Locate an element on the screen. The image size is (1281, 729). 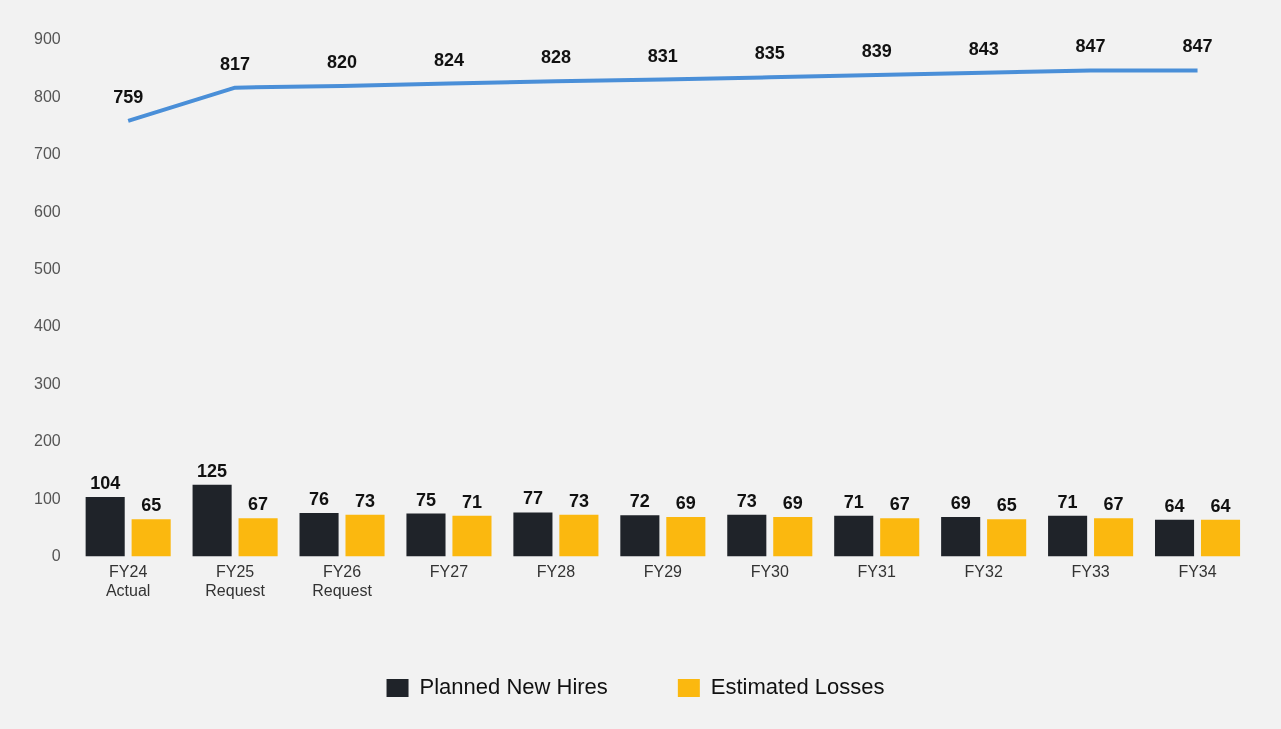
y-tick-label: 500 is located at coordinates (47, 269).